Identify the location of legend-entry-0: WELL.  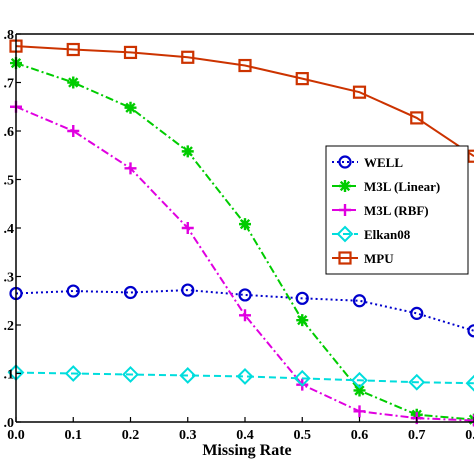
(367, 162).